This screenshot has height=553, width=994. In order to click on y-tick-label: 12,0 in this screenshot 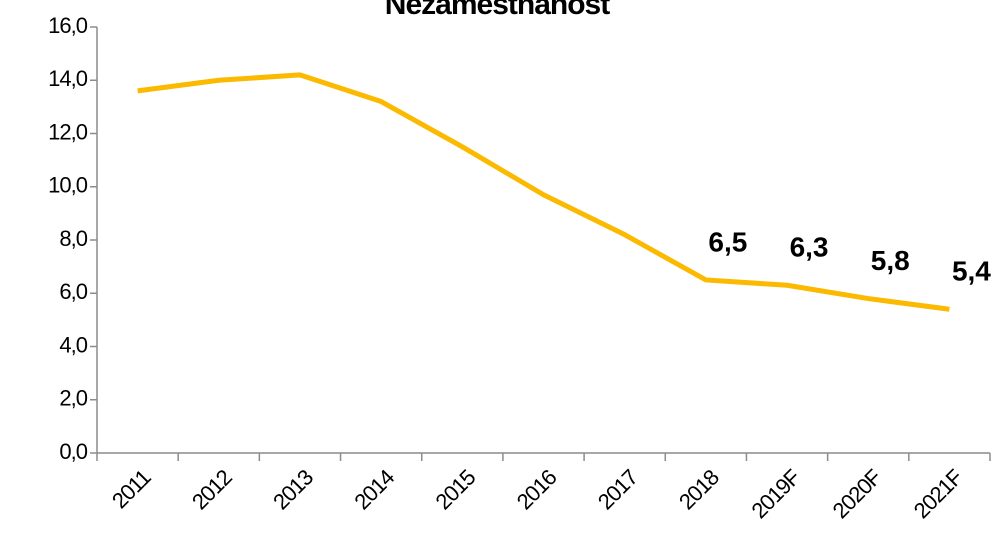, I will do `click(68, 131)`.